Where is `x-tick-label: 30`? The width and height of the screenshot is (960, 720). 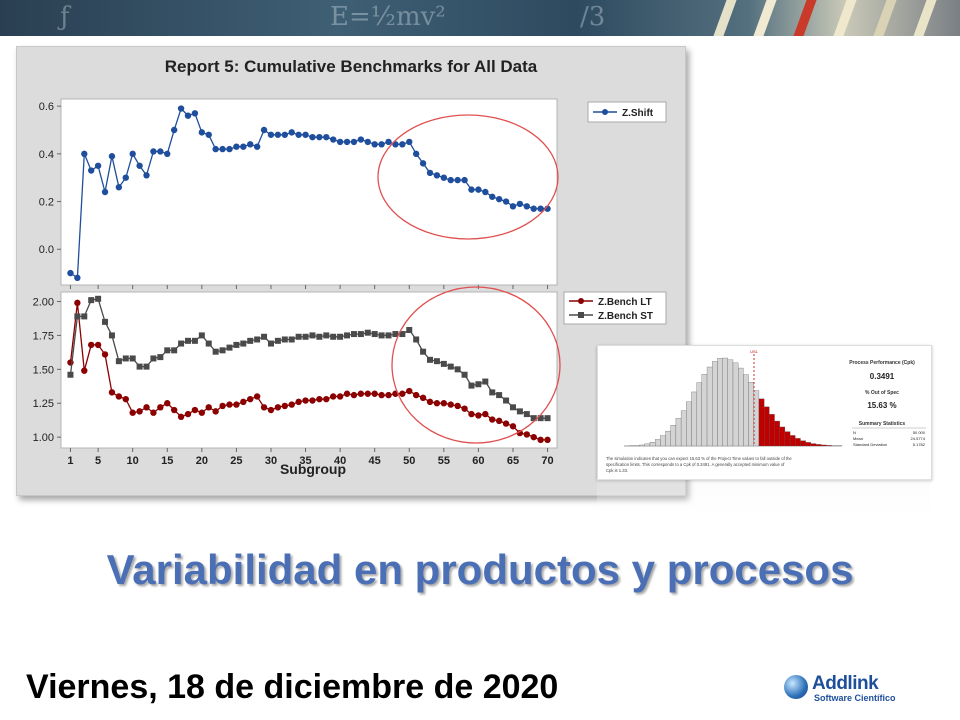 x-tick-label: 30 is located at coordinates (271, 461).